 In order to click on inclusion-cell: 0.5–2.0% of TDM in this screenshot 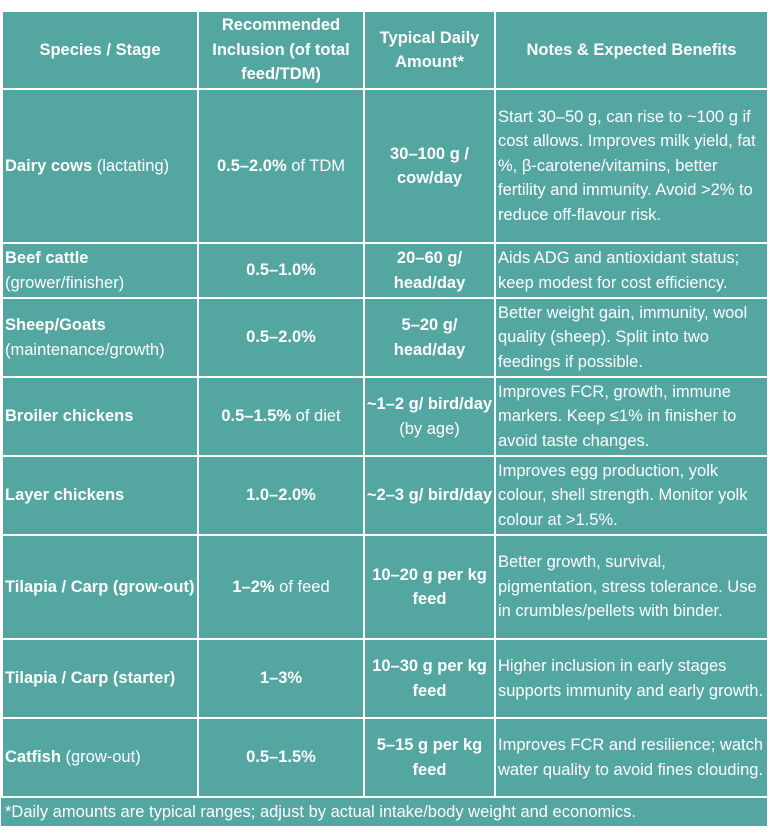, I will do `click(281, 166)`.